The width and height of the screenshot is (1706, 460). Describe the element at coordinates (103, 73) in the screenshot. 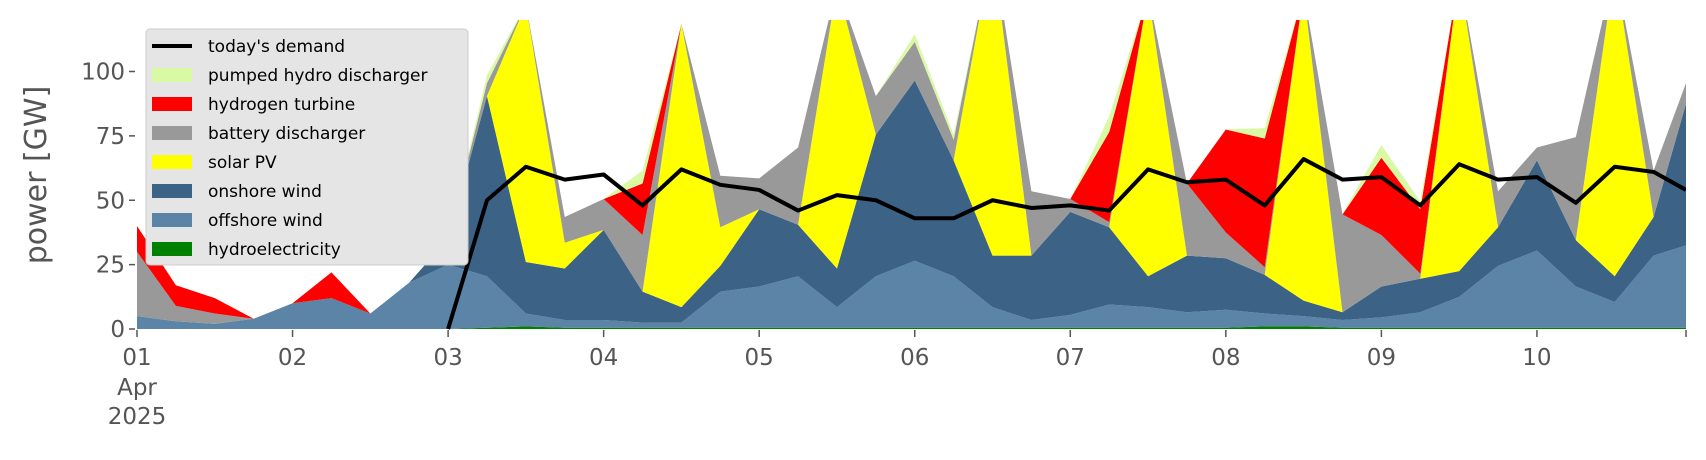

I see `y-tick-label: 100` at that location.